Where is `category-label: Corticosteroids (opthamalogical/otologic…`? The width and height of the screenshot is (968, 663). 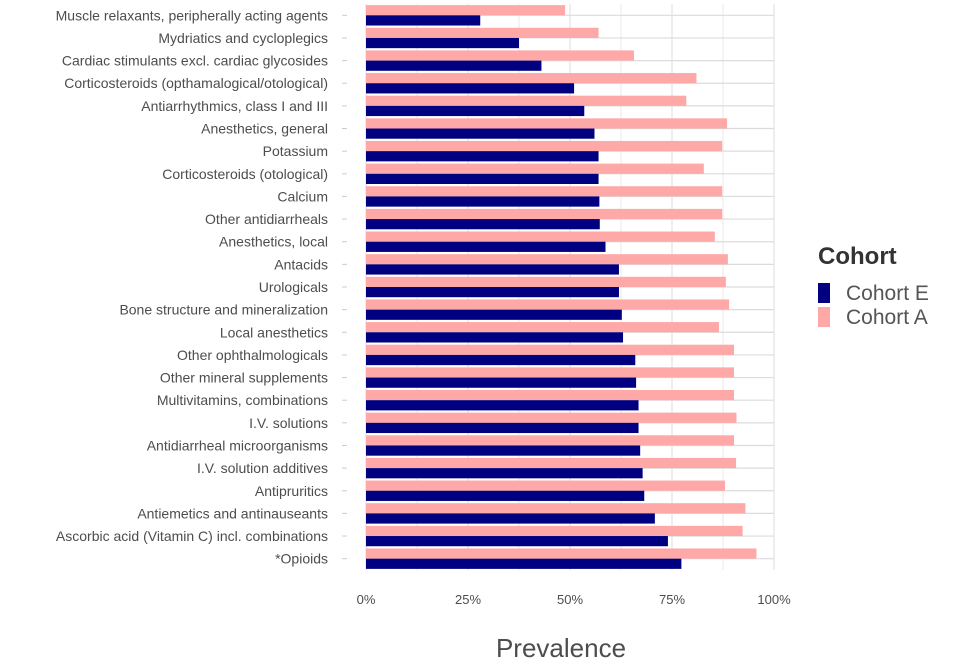 category-label: Corticosteroids (opthamalogical/otologic… is located at coordinates (196, 83).